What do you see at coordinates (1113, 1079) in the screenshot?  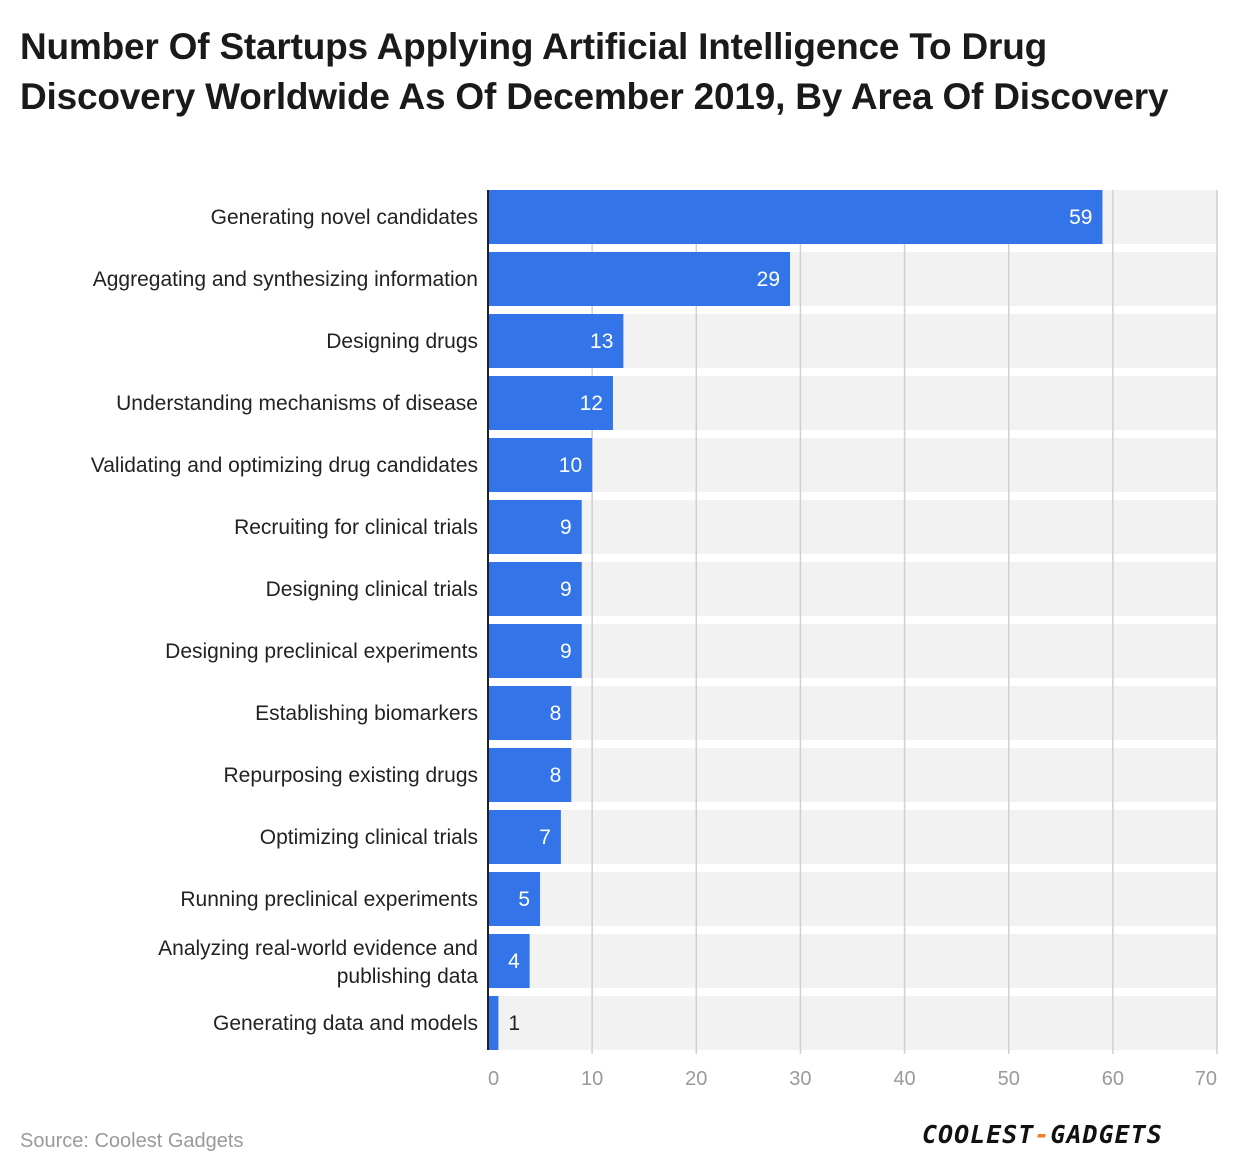 I see `x-tick-label: 60` at bounding box center [1113, 1079].